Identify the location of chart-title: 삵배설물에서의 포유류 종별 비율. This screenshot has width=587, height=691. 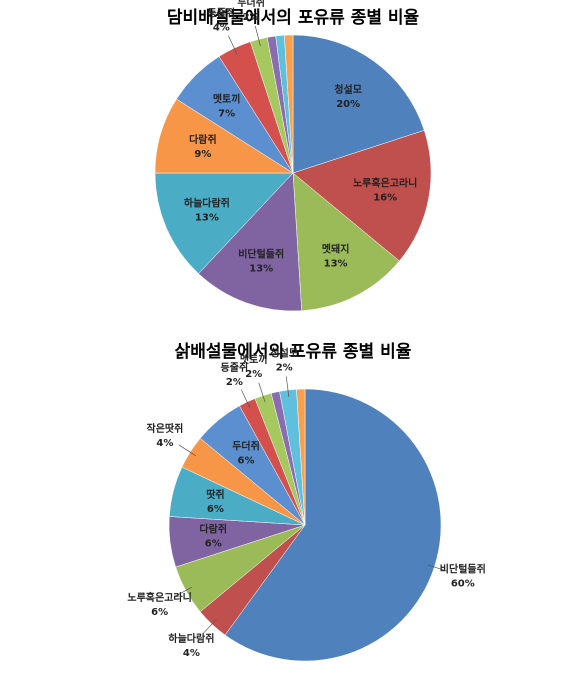
(293, 352).